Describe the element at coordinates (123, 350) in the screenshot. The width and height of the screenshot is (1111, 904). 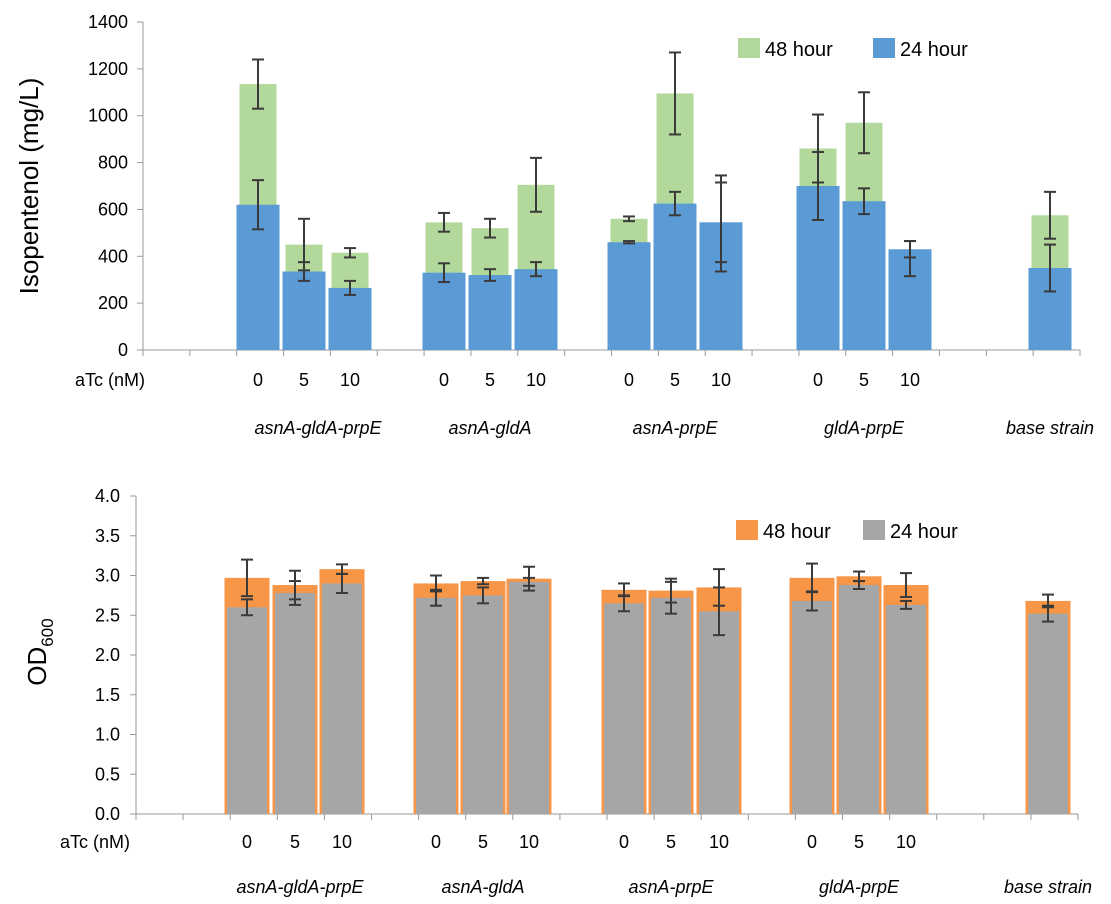
I see `y-tick-label: 0` at that location.